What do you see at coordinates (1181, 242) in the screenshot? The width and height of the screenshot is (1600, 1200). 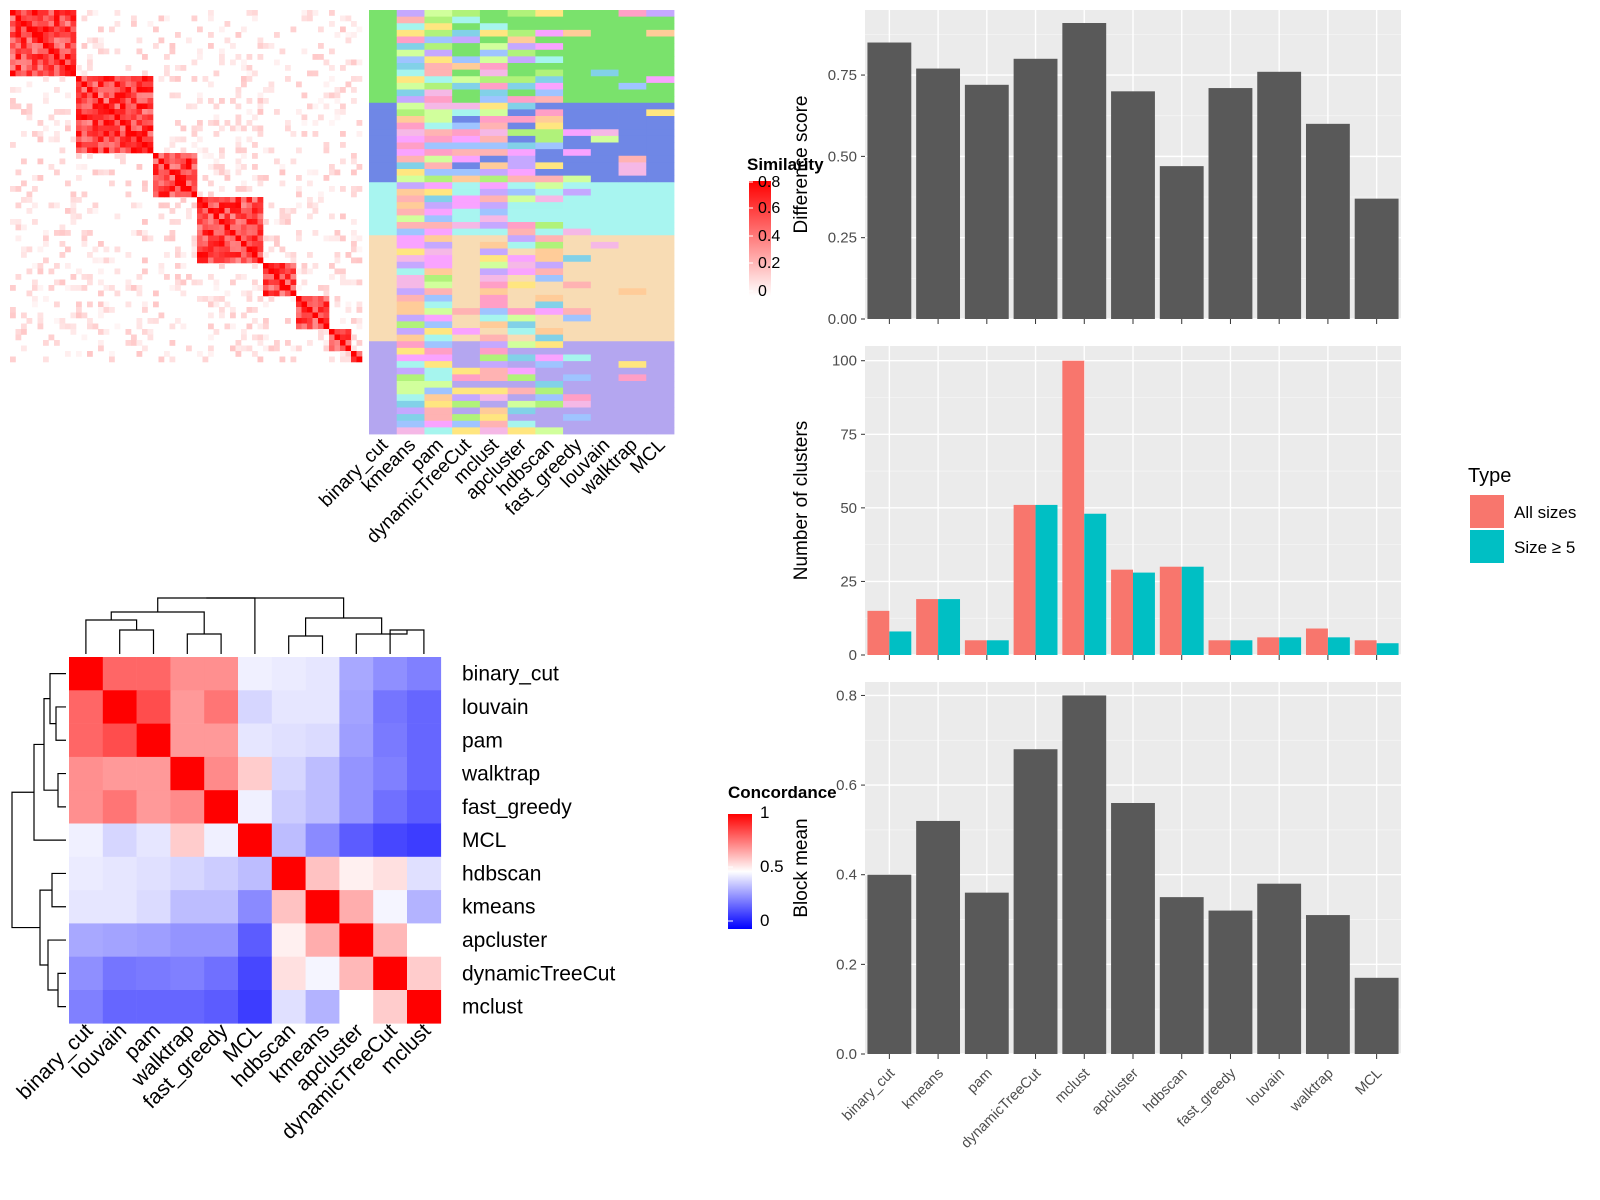 I see `bar-hdbscan` at bounding box center [1181, 242].